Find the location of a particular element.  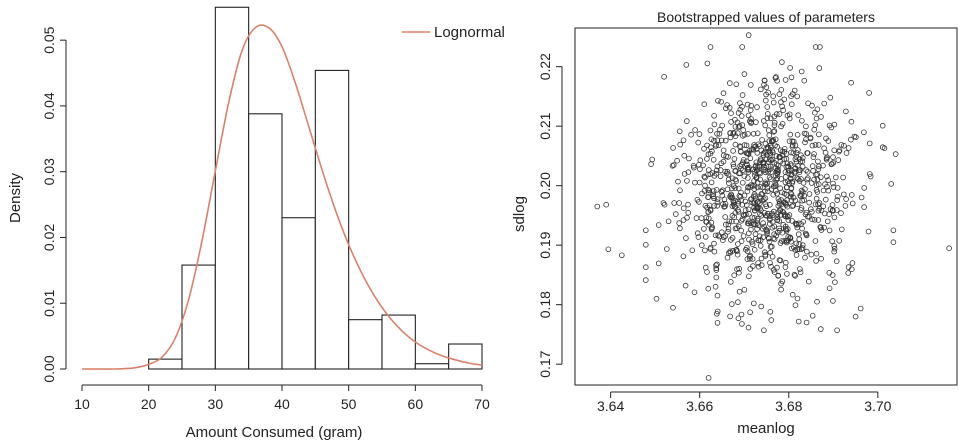

scatter-y-tick-label: 0.22 is located at coordinates (545, 66).